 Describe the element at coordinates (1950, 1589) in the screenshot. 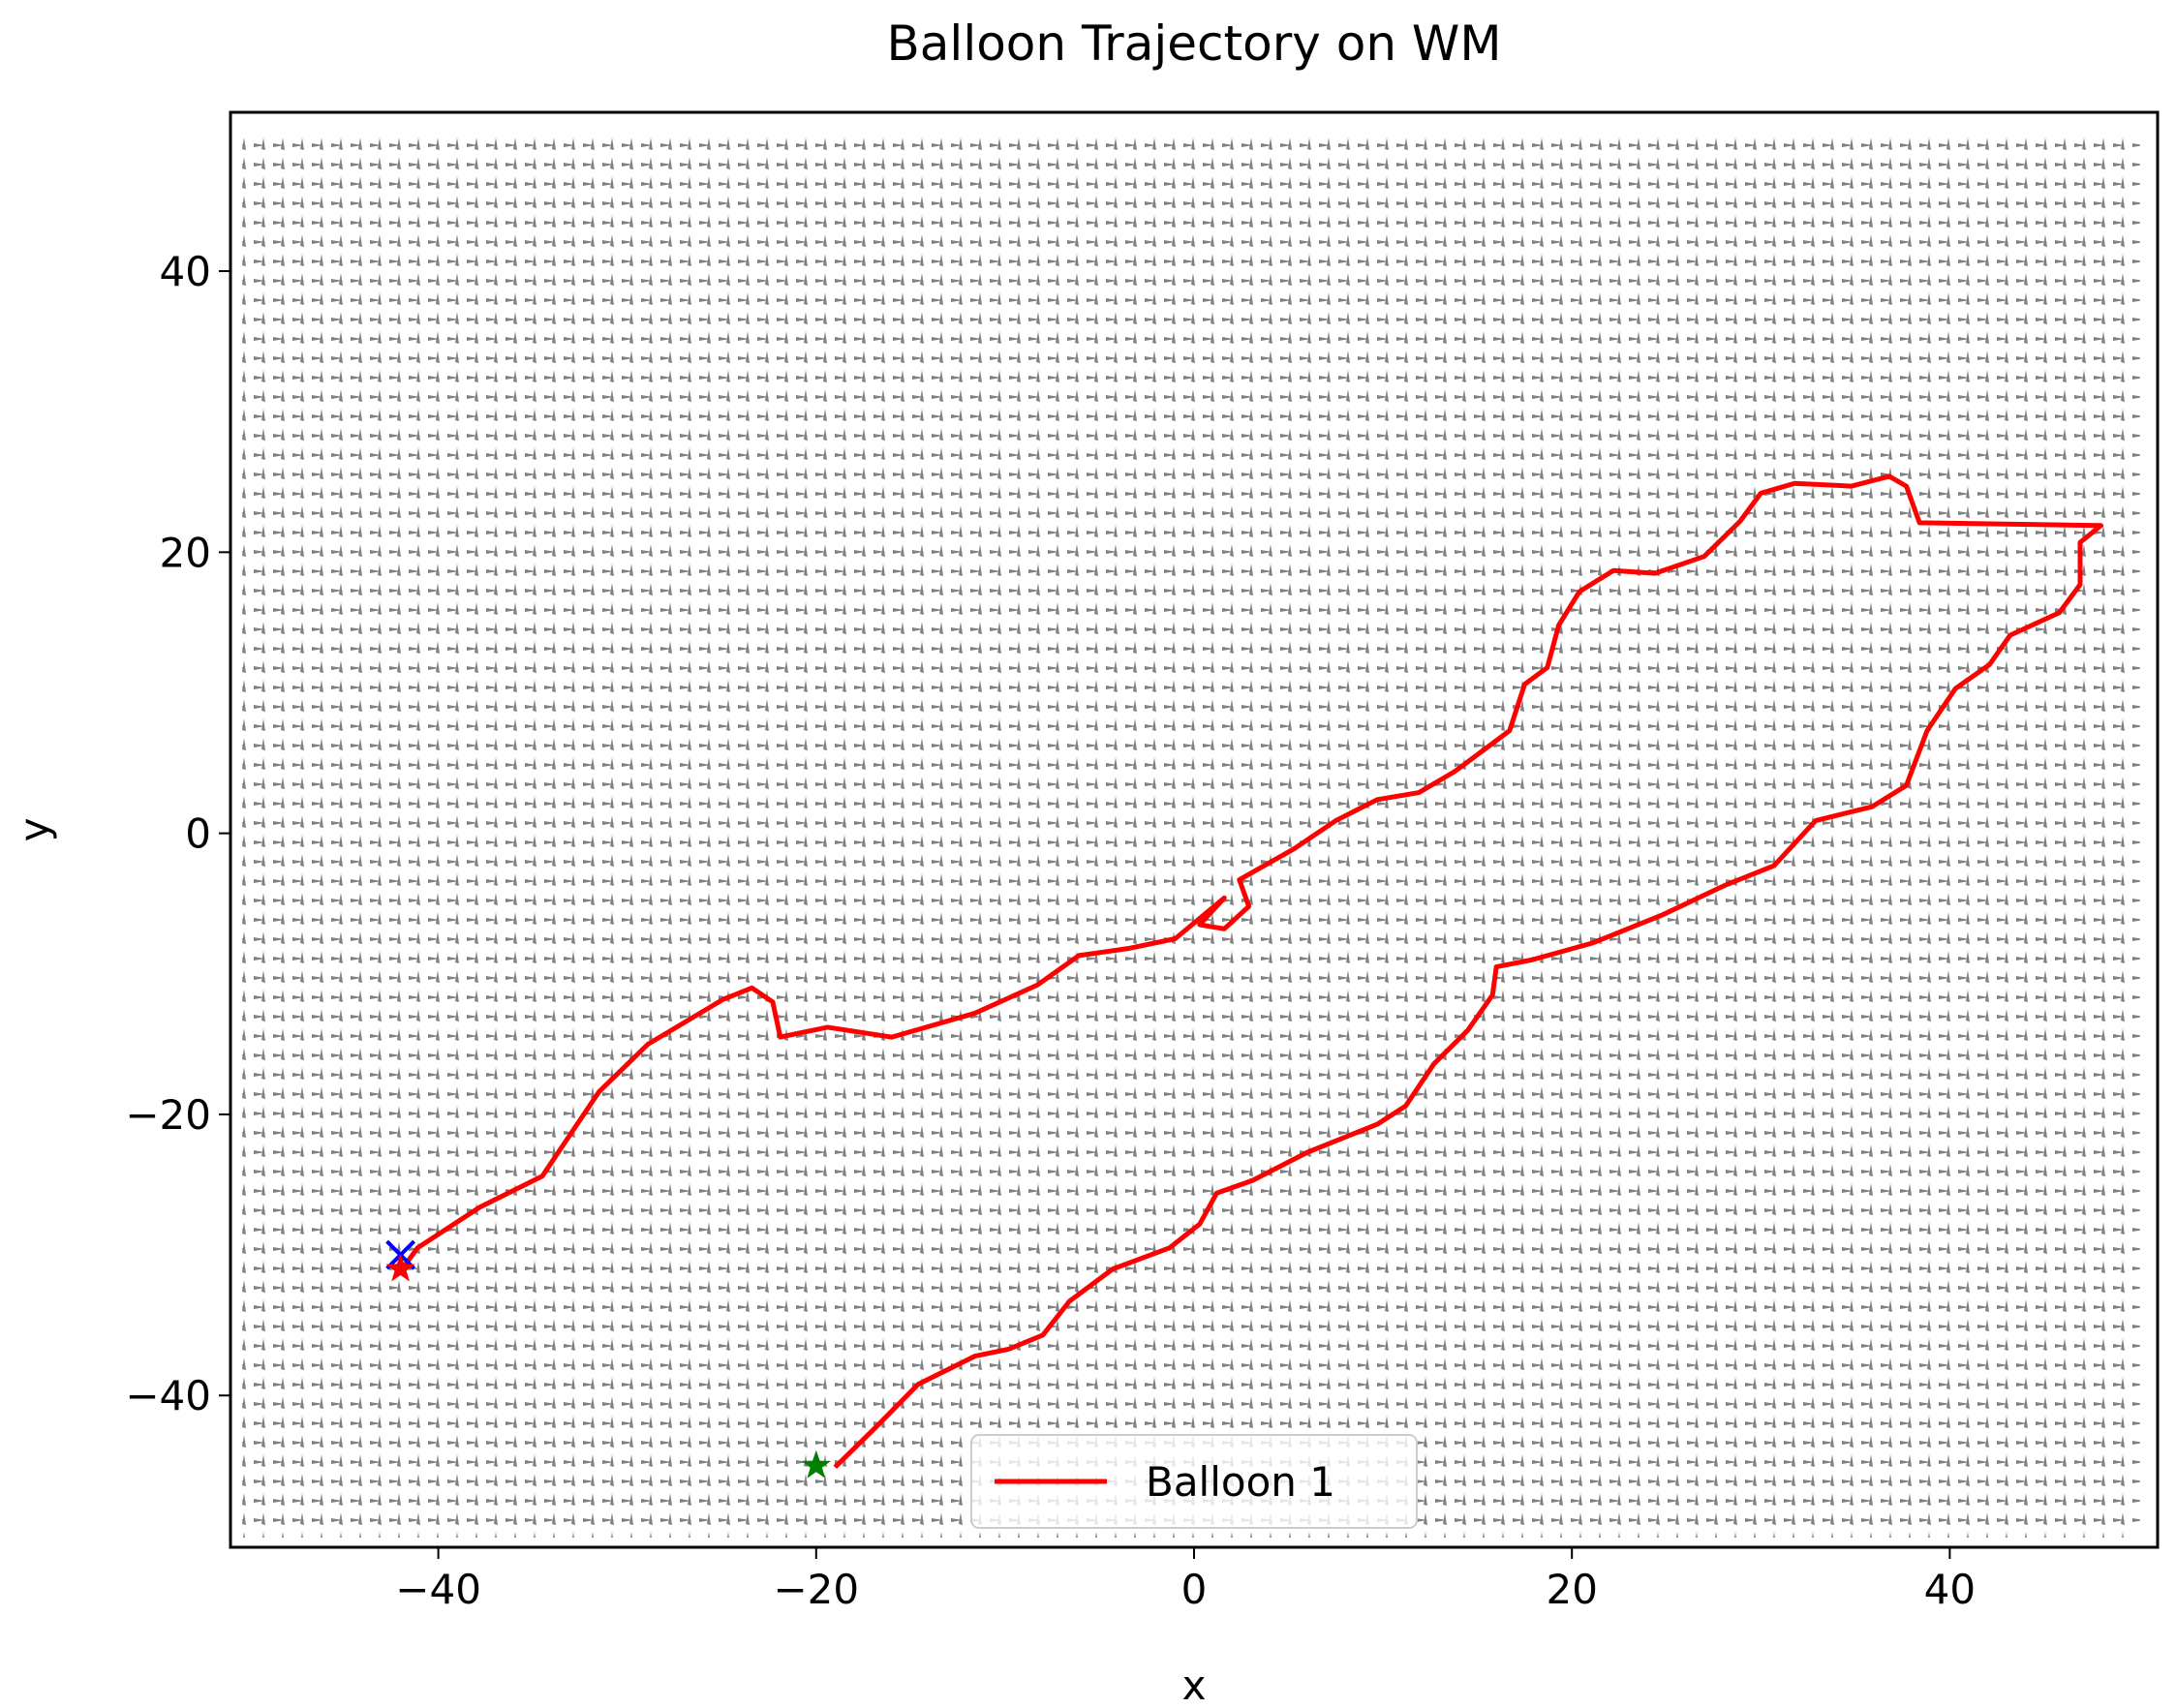

I see `x-tick-label: 40` at that location.